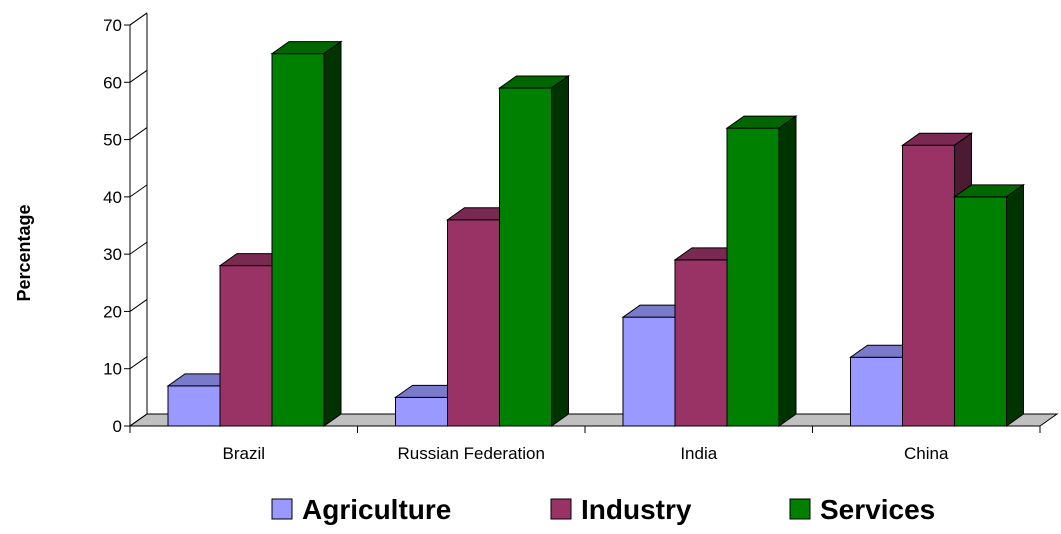 The image size is (1061, 534). I want to click on y-axis: 0 10 20 30 40 50 60 70, so click(125, 224).